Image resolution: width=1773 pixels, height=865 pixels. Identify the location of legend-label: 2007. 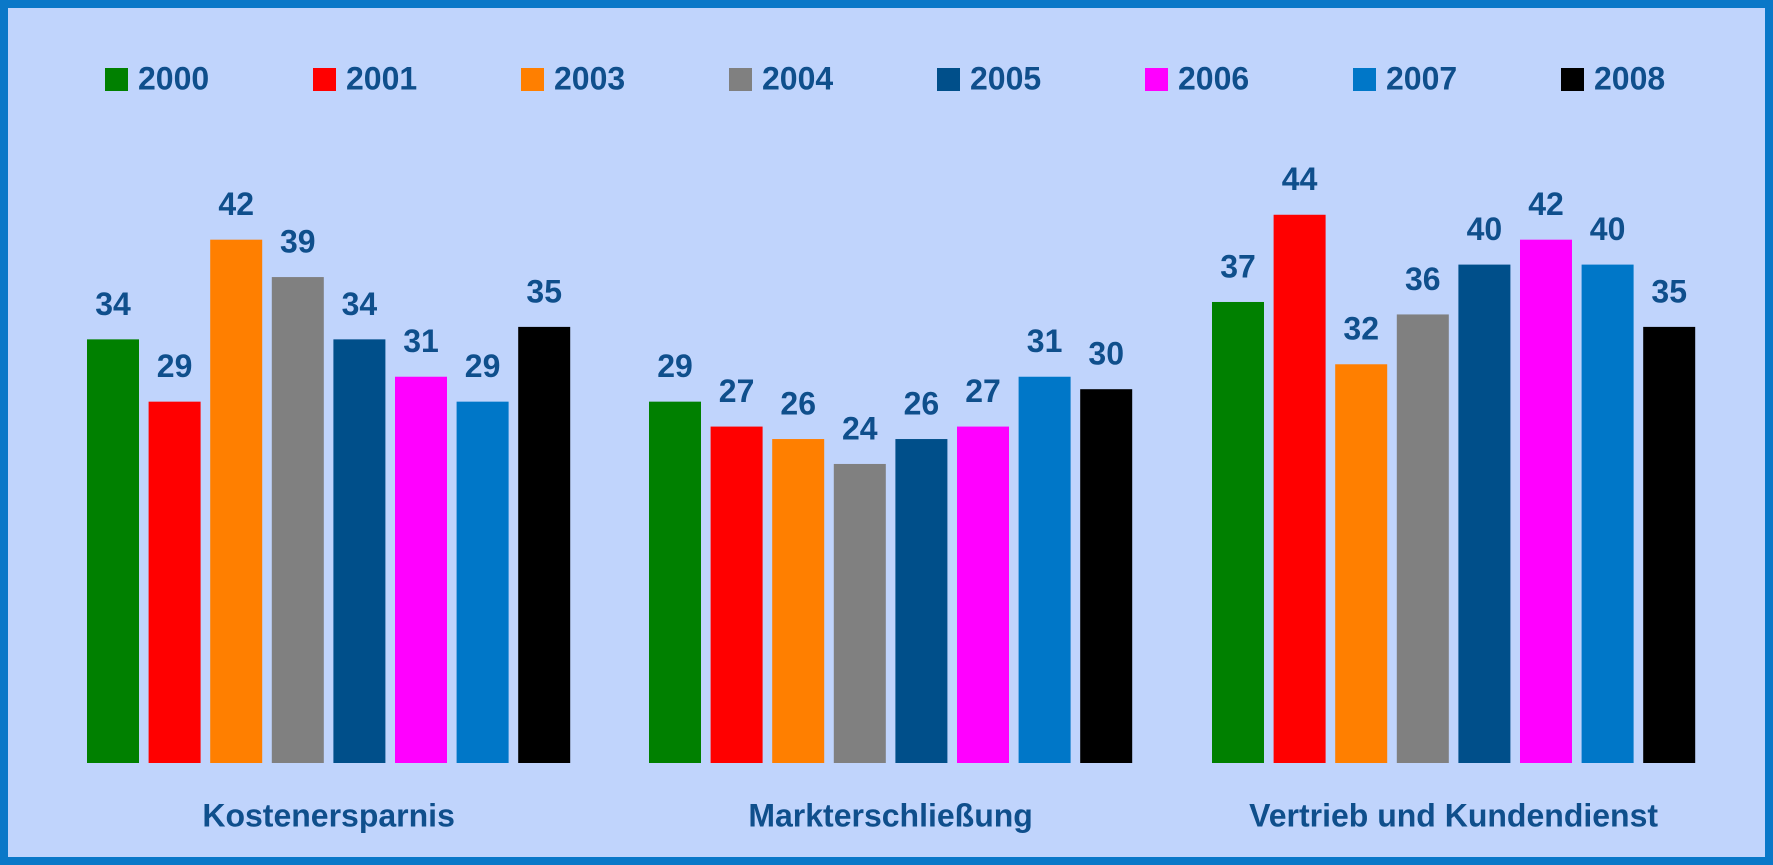
(1421, 78).